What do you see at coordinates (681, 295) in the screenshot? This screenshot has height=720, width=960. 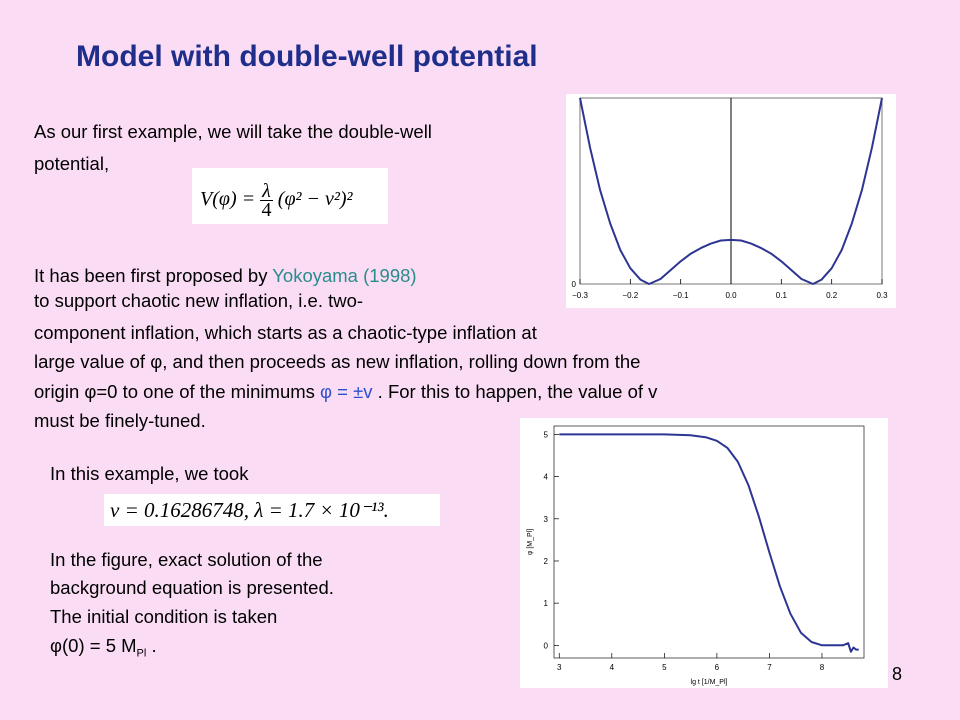 I see `x-tick-label: −0.1` at bounding box center [681, 295].